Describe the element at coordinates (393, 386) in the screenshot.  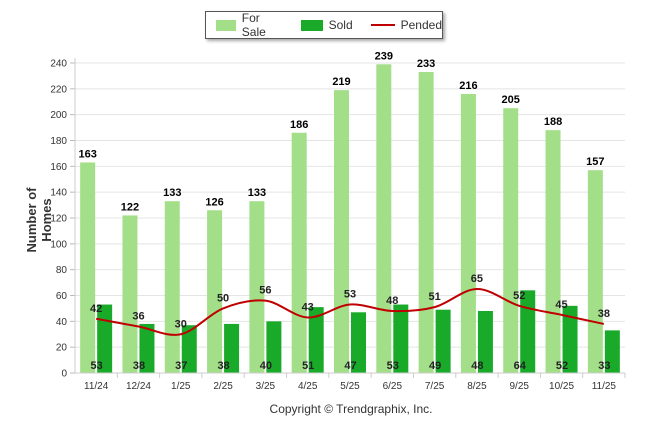
I see `x-tick-label-7: 6/25` at that location.